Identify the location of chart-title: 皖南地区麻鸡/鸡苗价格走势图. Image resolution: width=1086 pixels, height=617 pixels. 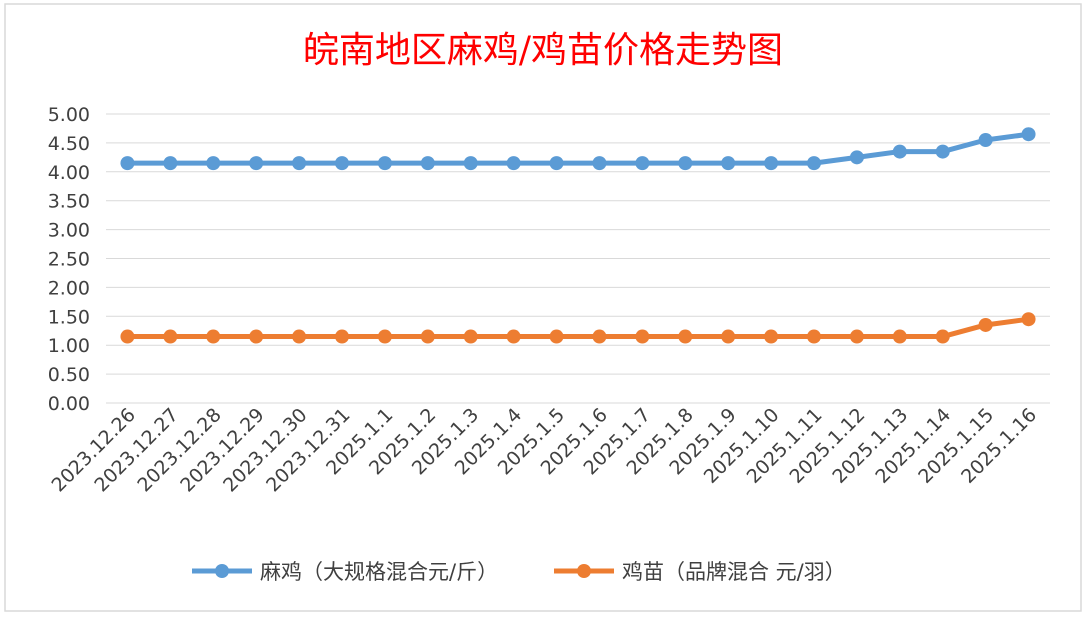
(543, 50).